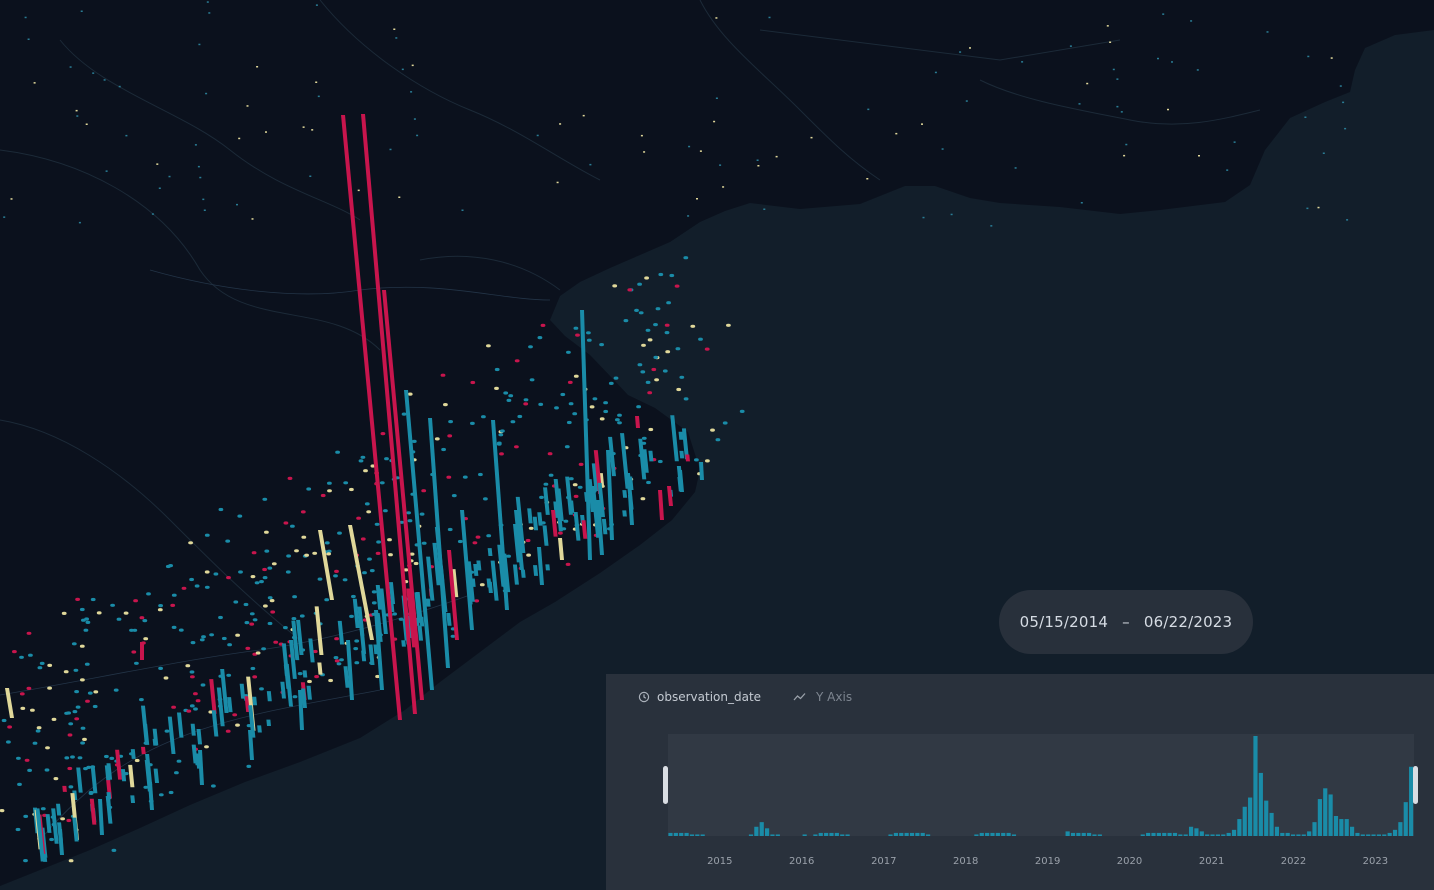 This screenshot has height=890, width=1434. Describe the element at coordinates (801, 861) in the screenshot. I see `time-axis-tick: 2016` at that location.